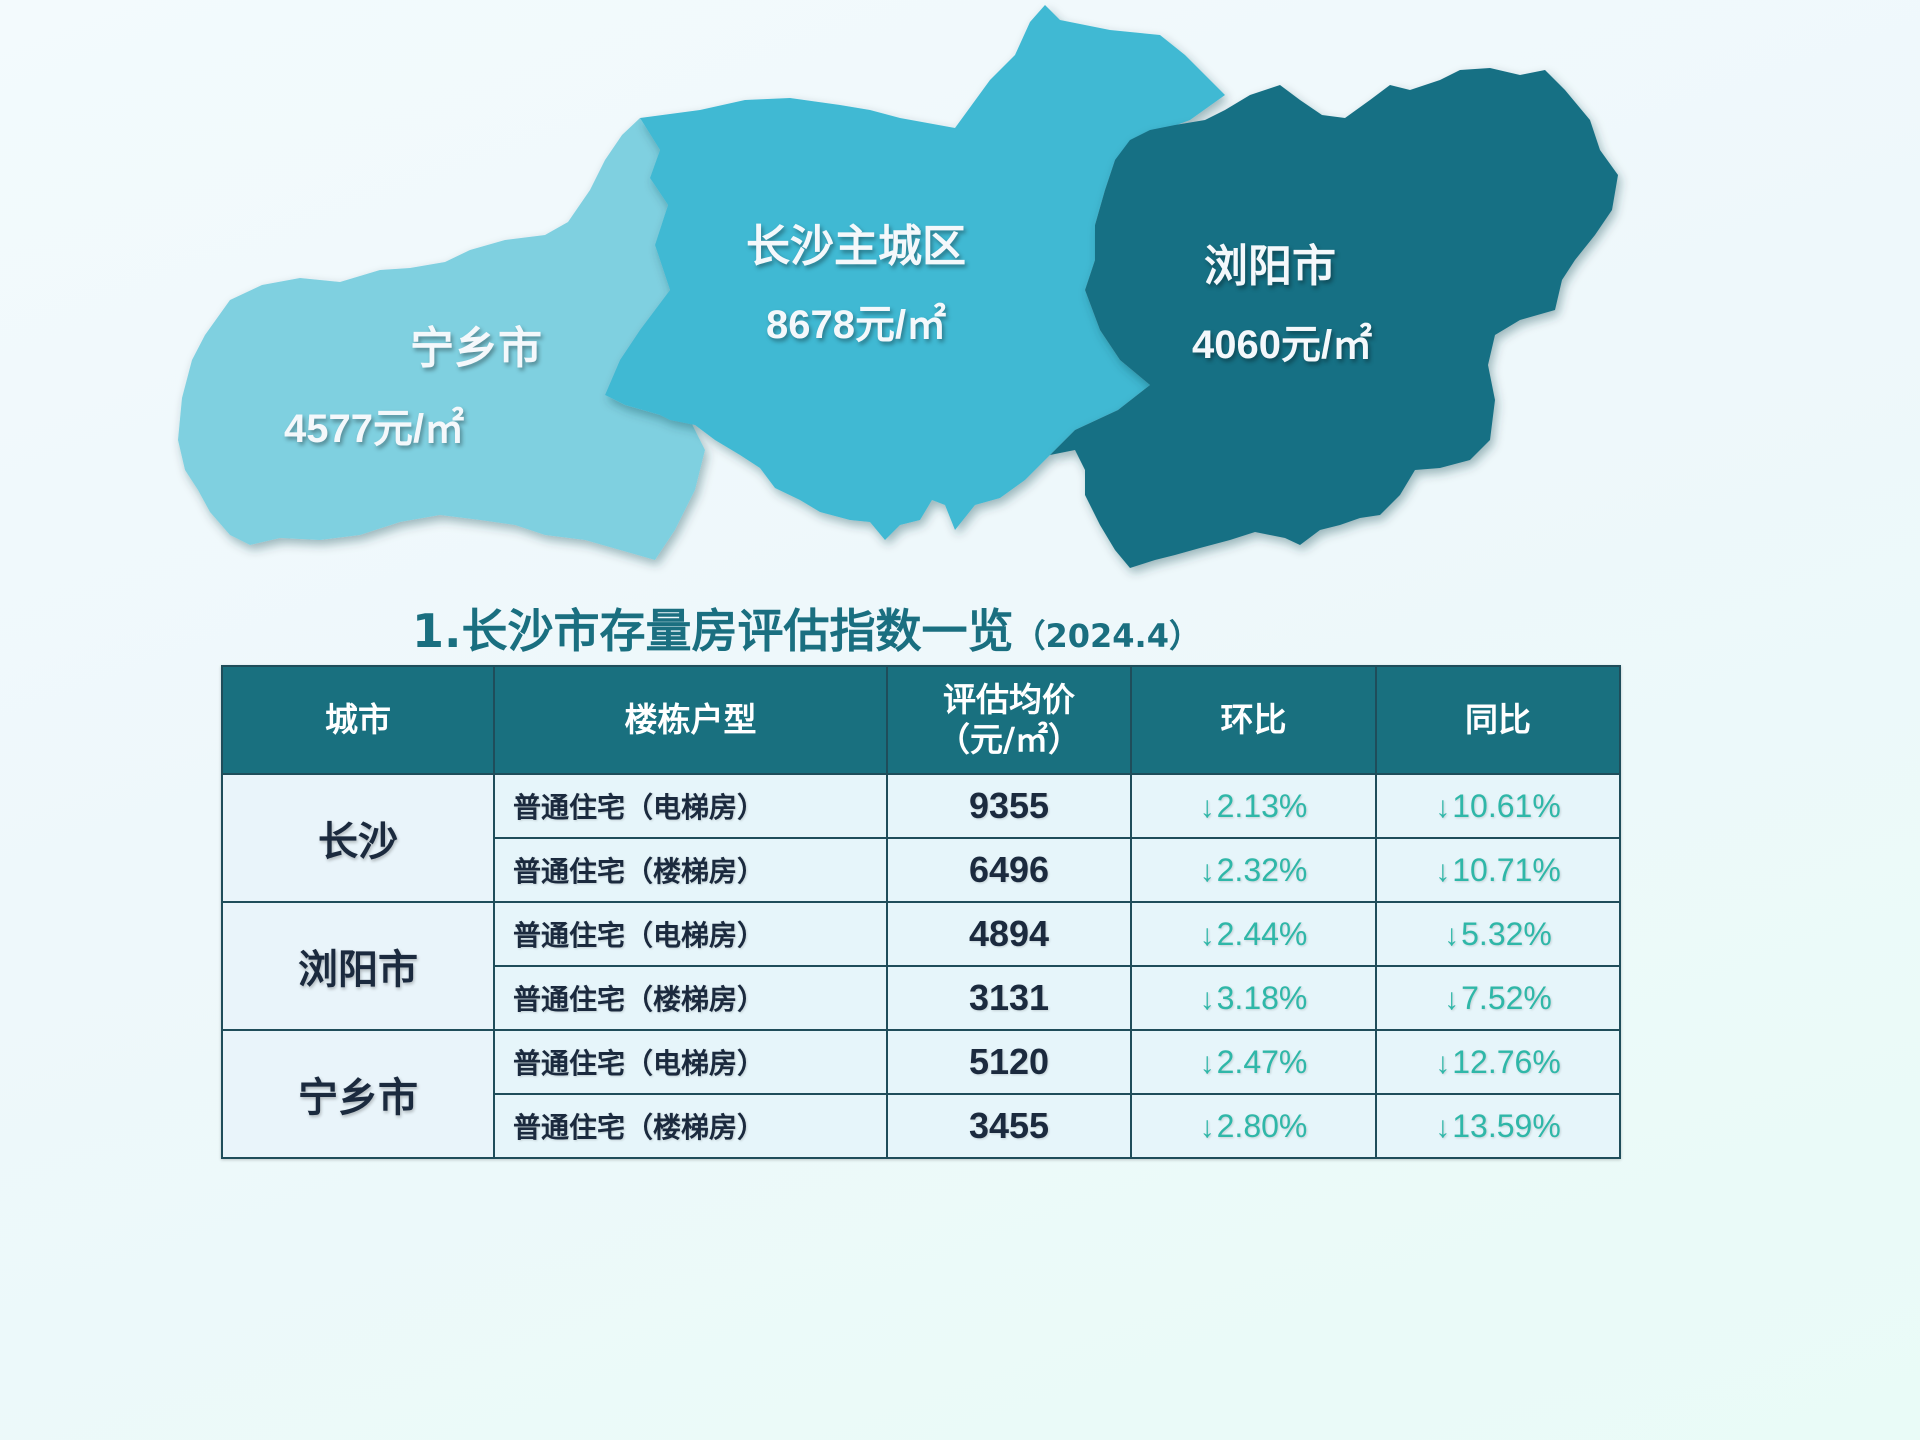 This screenshot has width=1920, height=1440. I want to click on table-row: 浏阳市 普通住宅（电梯房） 4894 ↓2.44% ↓5.32%, so click(921, 966).